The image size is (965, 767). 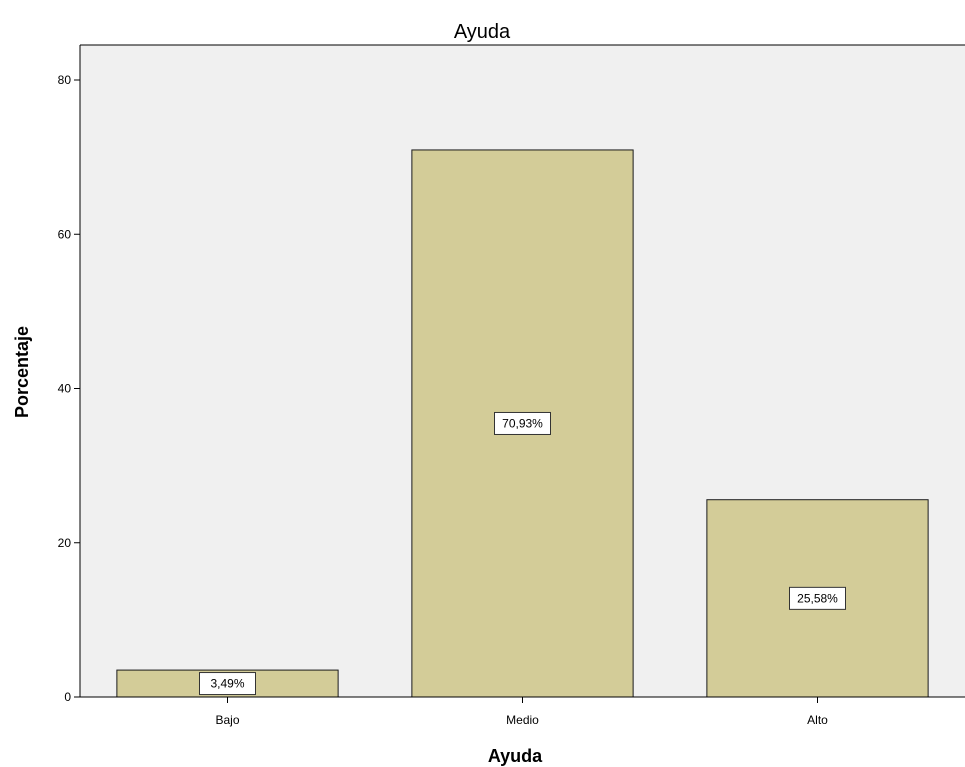 I want to click on data-label: 70,93%, so click(x=522, y=423).